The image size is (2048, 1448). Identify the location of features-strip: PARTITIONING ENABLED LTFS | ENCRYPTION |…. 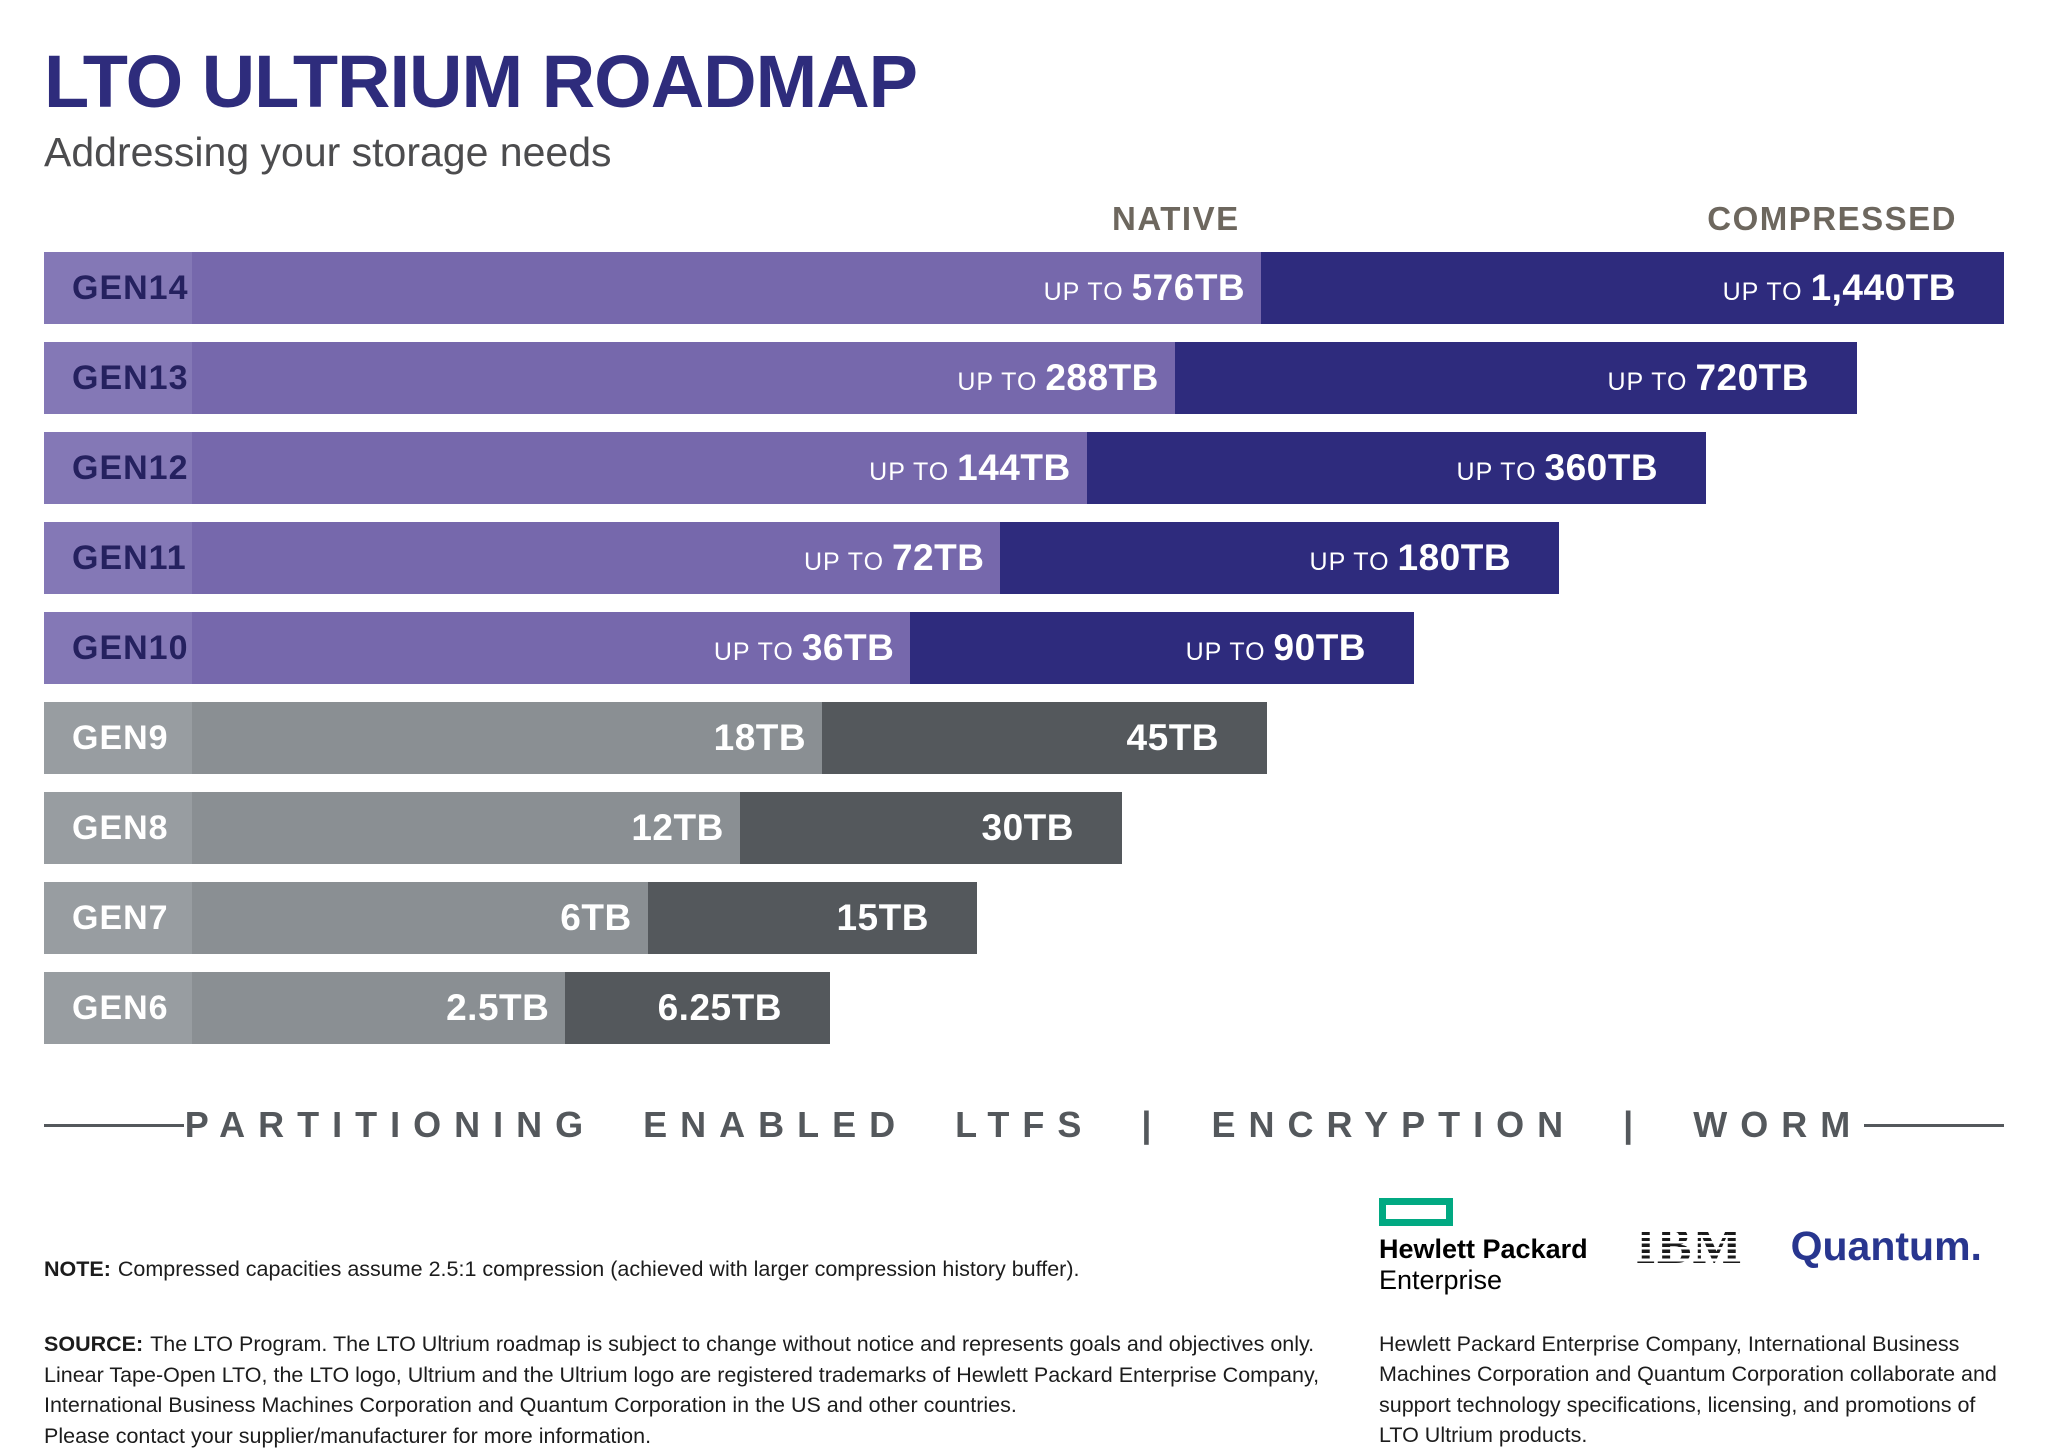
(1024, 1125).